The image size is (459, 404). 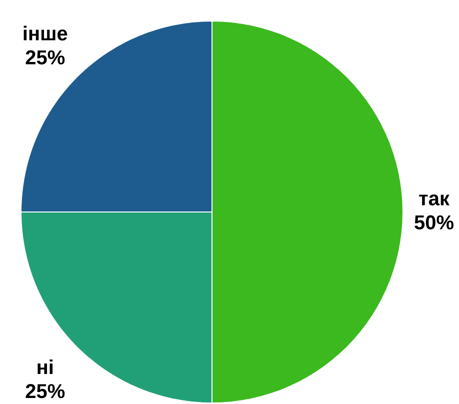 What do you see at coordinates (434, 222) in the screenshot?
I see `data-label: 50%` at bounding box center [434, 222].